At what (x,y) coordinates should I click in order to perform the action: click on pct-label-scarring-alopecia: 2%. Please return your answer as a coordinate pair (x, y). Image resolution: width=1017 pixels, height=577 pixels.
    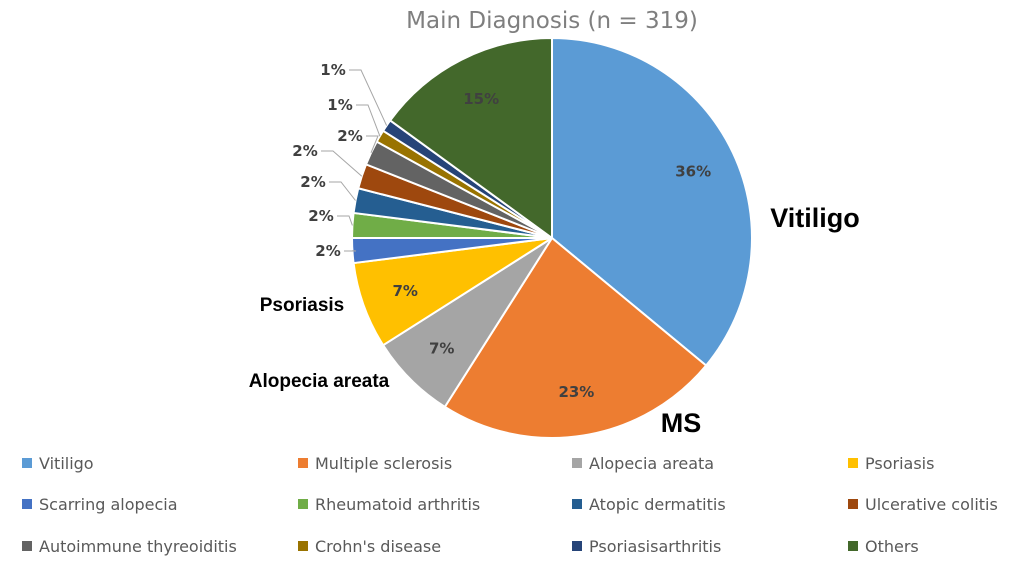
    Looking at the image, I should click on (327, 251).